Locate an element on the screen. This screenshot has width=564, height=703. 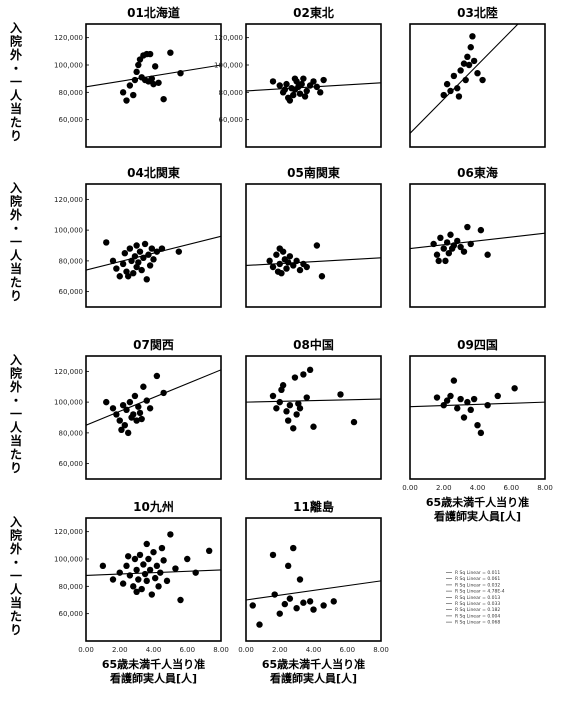
y-axis-label-char: ・ is located at coordinates (16, 563).